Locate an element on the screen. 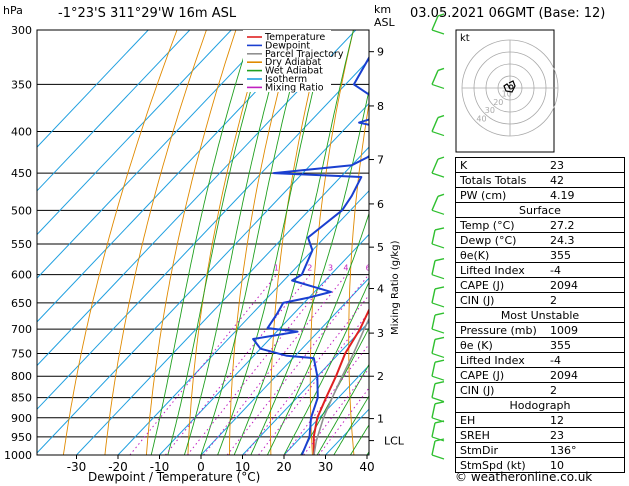 This screenshot has width=629, height=486. x-tick-label: 30 is located at coordinates (325, 467).